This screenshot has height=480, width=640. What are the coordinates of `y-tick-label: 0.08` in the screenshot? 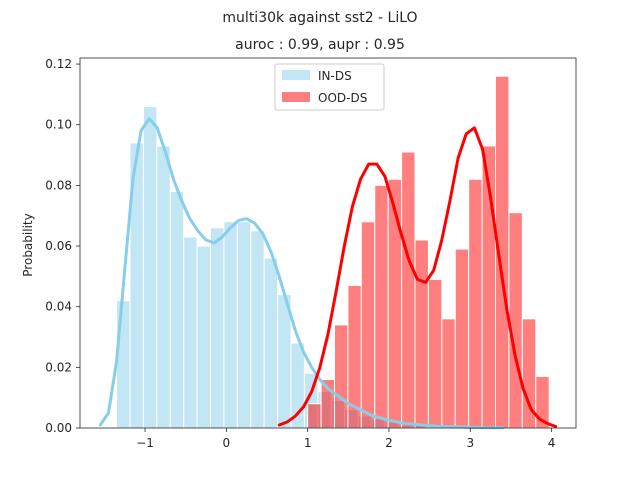 It's located at (58, 185).